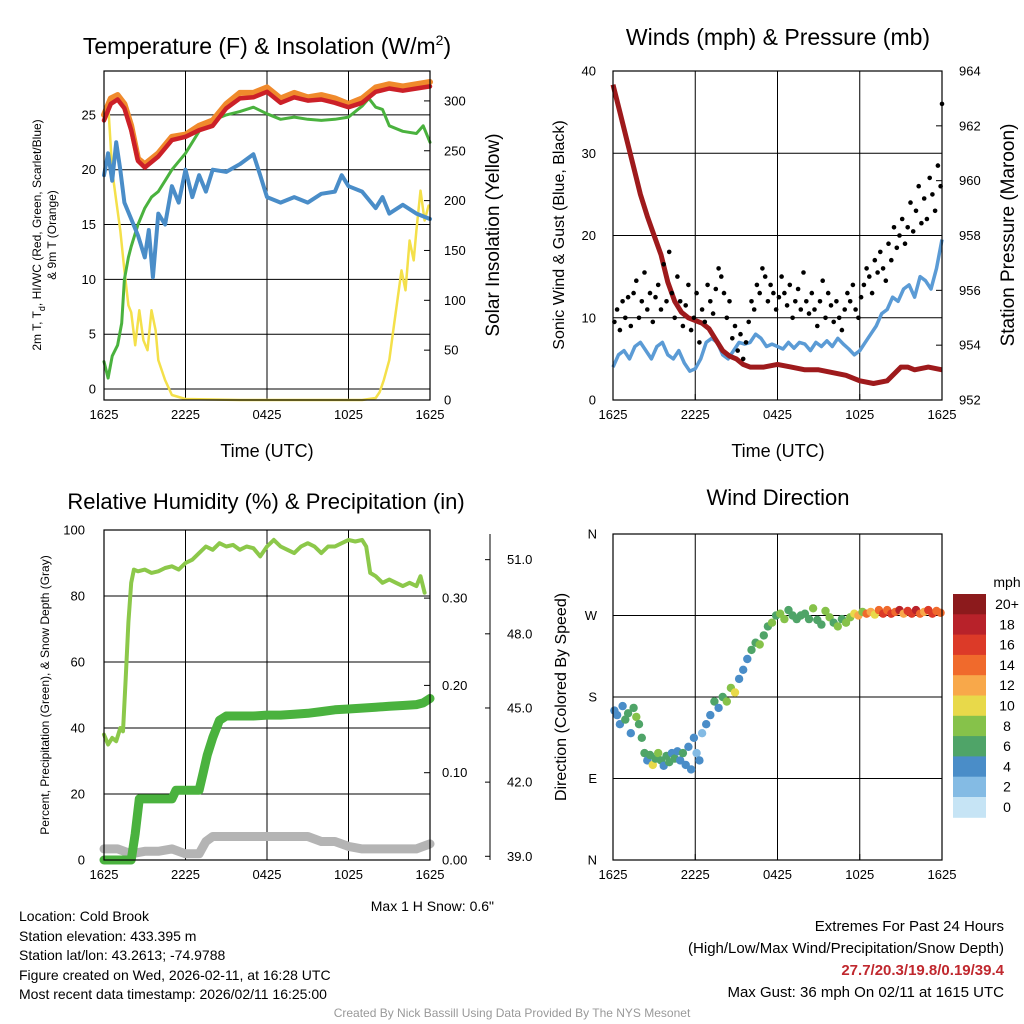 Image resolution: width=1024 pixels, height=1024 pixels. Describe the element at coordinates (89, 279) in the screenshot. I see `temp-ytick-label: 10` at that location.